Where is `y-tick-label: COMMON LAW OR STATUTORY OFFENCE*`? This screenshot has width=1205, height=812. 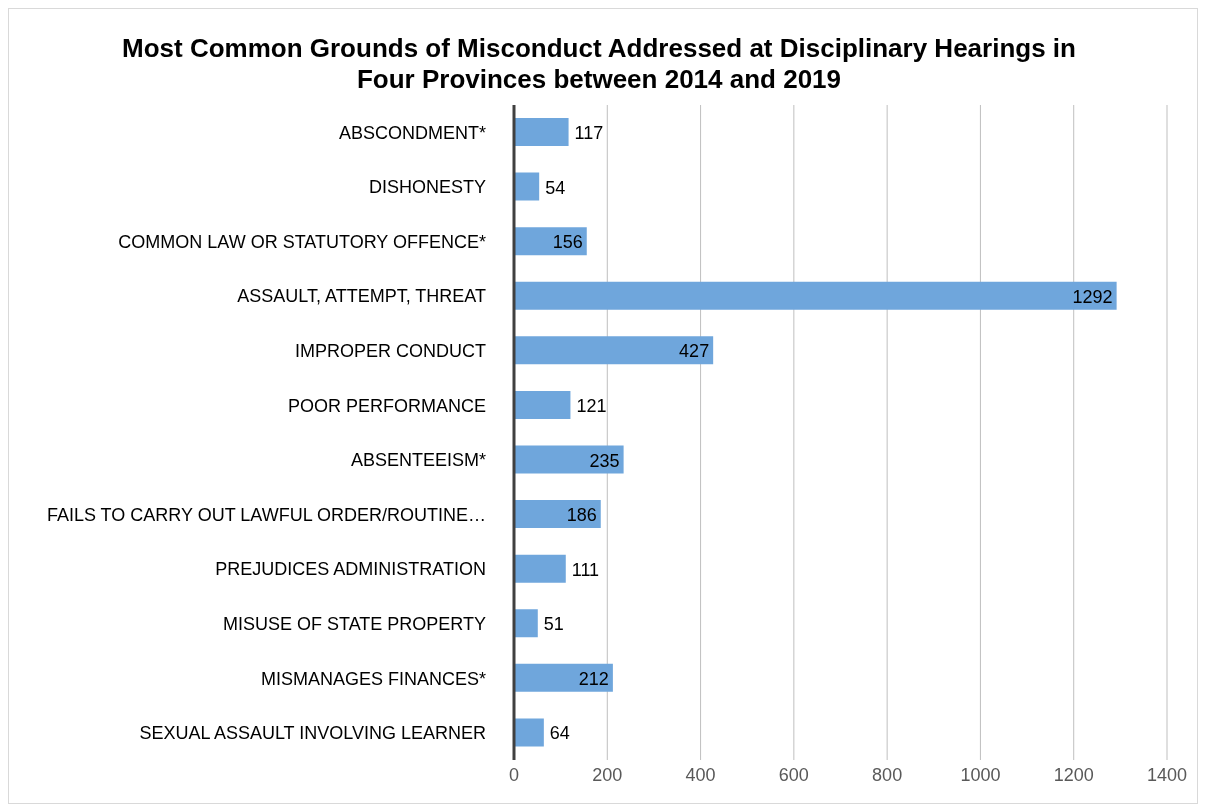 y-tick-label: COMMON LAW OR STATUTORY OFFENCE* is located at coordinates (302, 241).